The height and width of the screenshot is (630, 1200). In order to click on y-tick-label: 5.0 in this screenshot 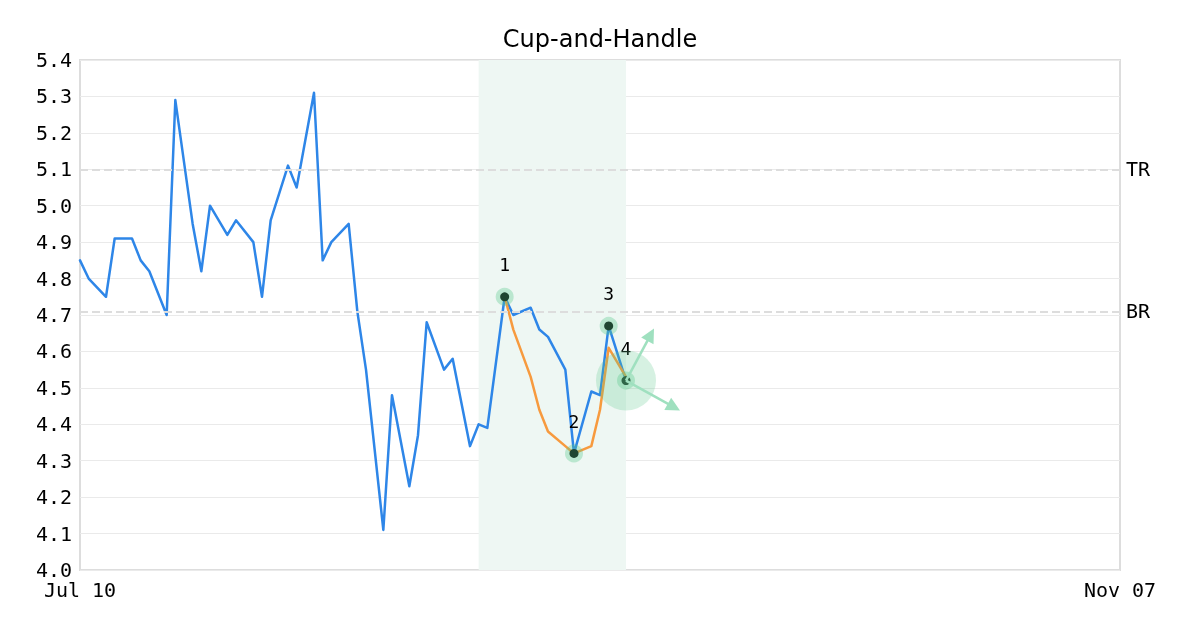, I will do `click(53, 205)`.